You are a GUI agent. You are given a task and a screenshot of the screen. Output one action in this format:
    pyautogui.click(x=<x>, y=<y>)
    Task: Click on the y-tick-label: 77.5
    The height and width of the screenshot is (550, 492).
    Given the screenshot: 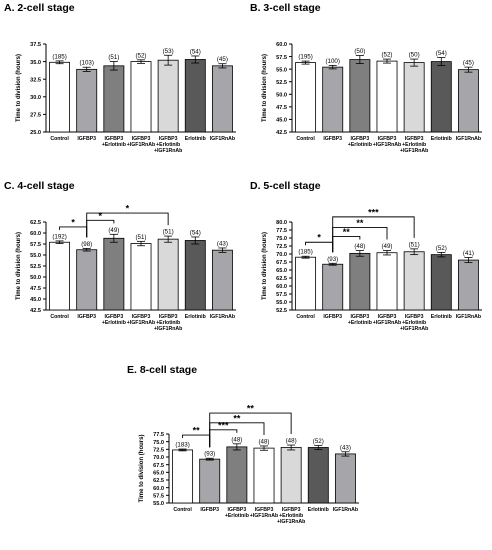 What is the action you would take?
    pyautogui.click(x=281, y=231)
    